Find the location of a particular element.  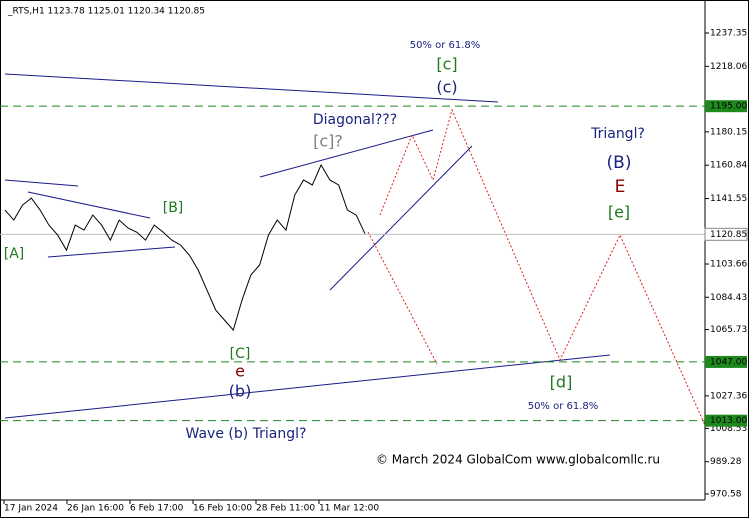

y-tick-label: 970.58 is located at coordinates (726, 494).